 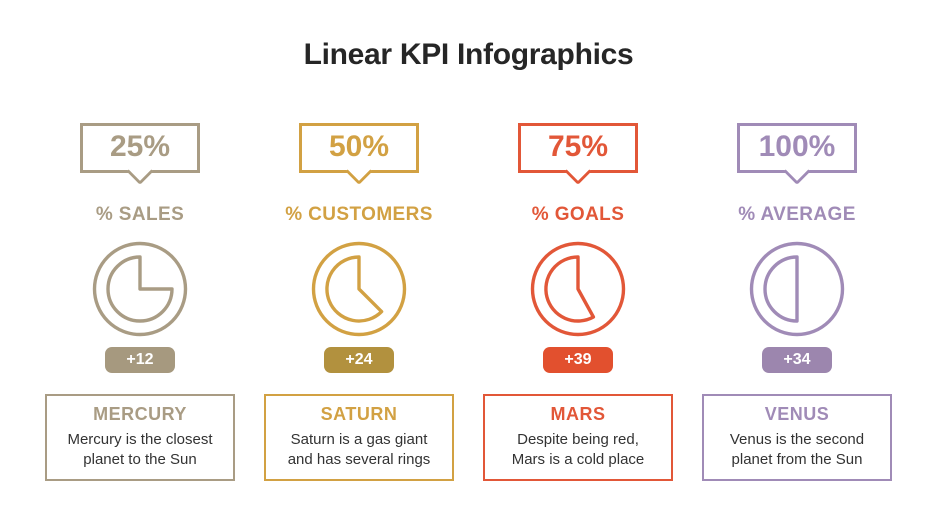 I want to click on delta-badge: +24, so click(x=359, y=360).